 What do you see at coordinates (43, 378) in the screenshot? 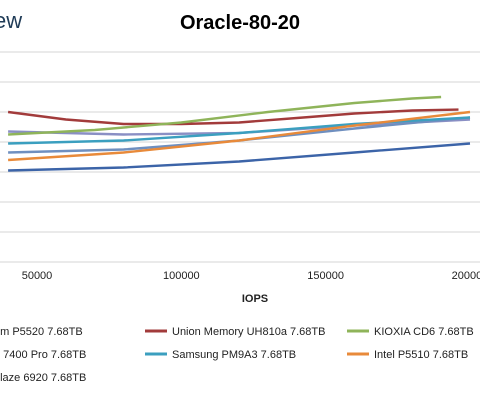
I see `legend-label: blaze 6920 7.68TB` at bounding box center [43, 378].